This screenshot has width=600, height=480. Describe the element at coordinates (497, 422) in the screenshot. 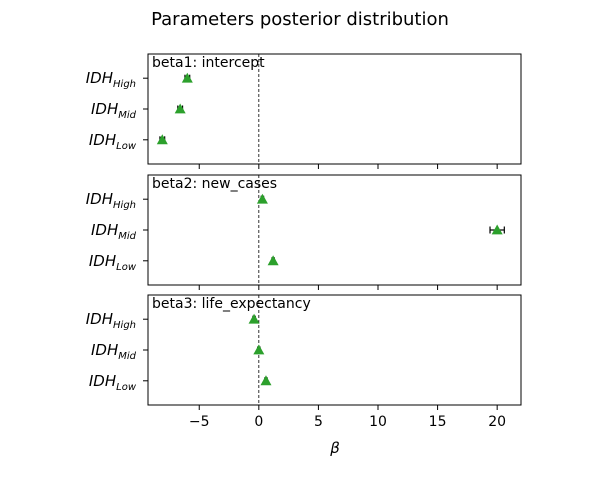

I see `x-tick-label: 20` at that location.